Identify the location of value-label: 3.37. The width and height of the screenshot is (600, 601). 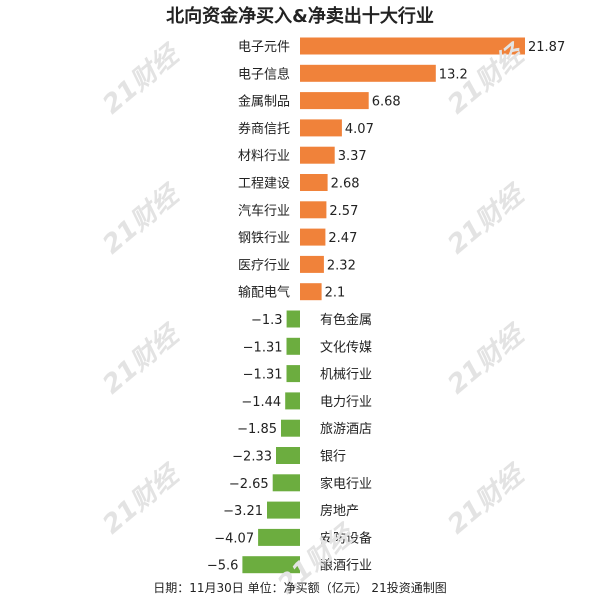
(352, 156).